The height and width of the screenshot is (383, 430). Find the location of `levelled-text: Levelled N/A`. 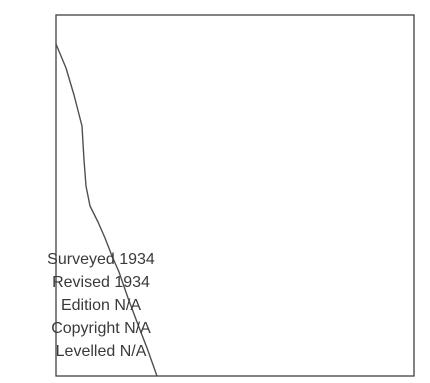

levelled-text: Levelled N/A is located at coordinates (101, 351).